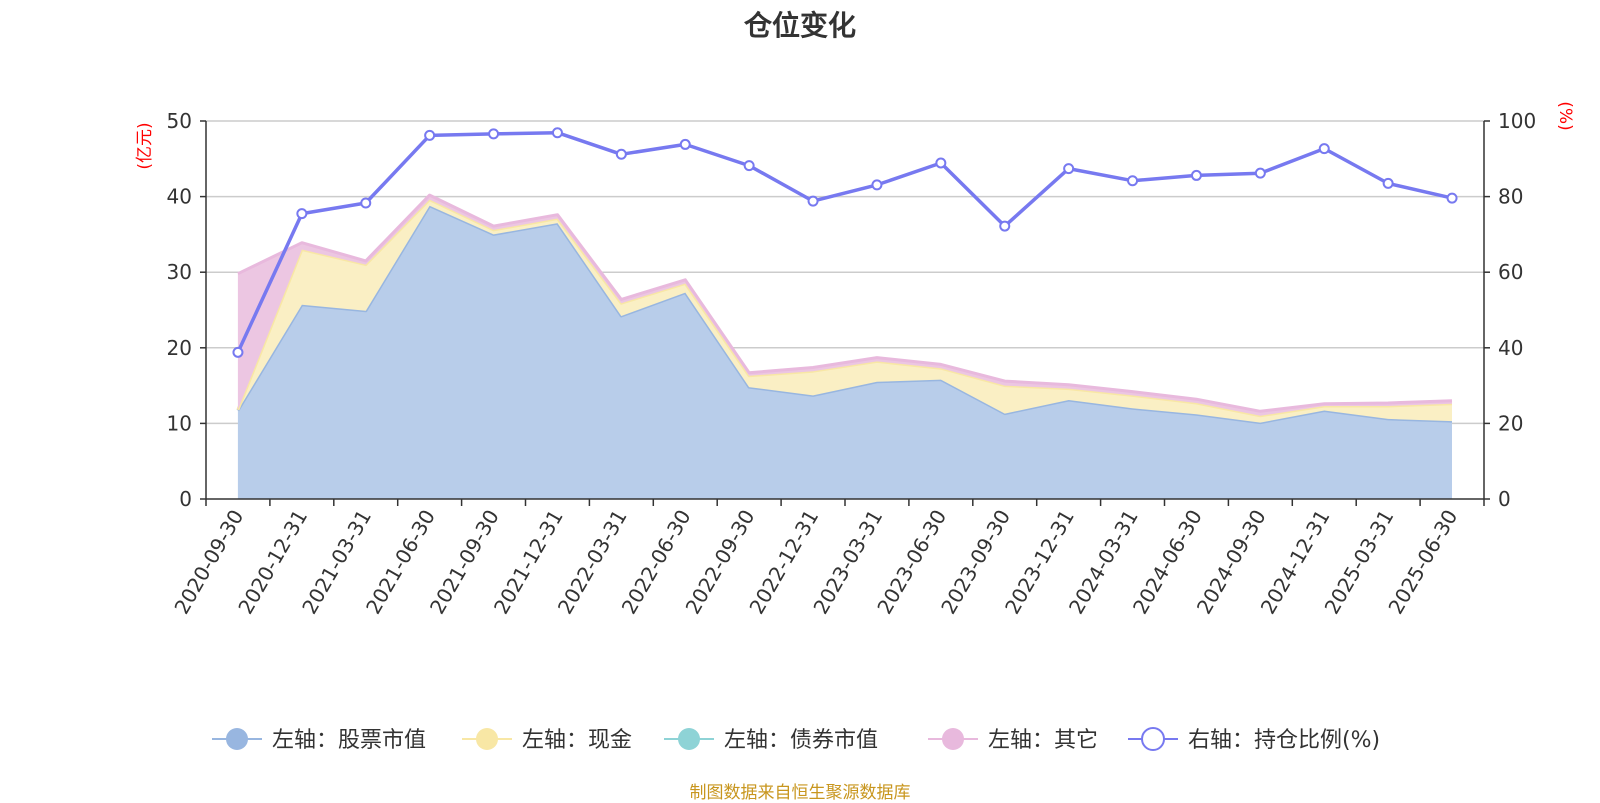 This screenshot has width=1600, height=803. I want to click on left-tick-label: 20, so click(179, 348).